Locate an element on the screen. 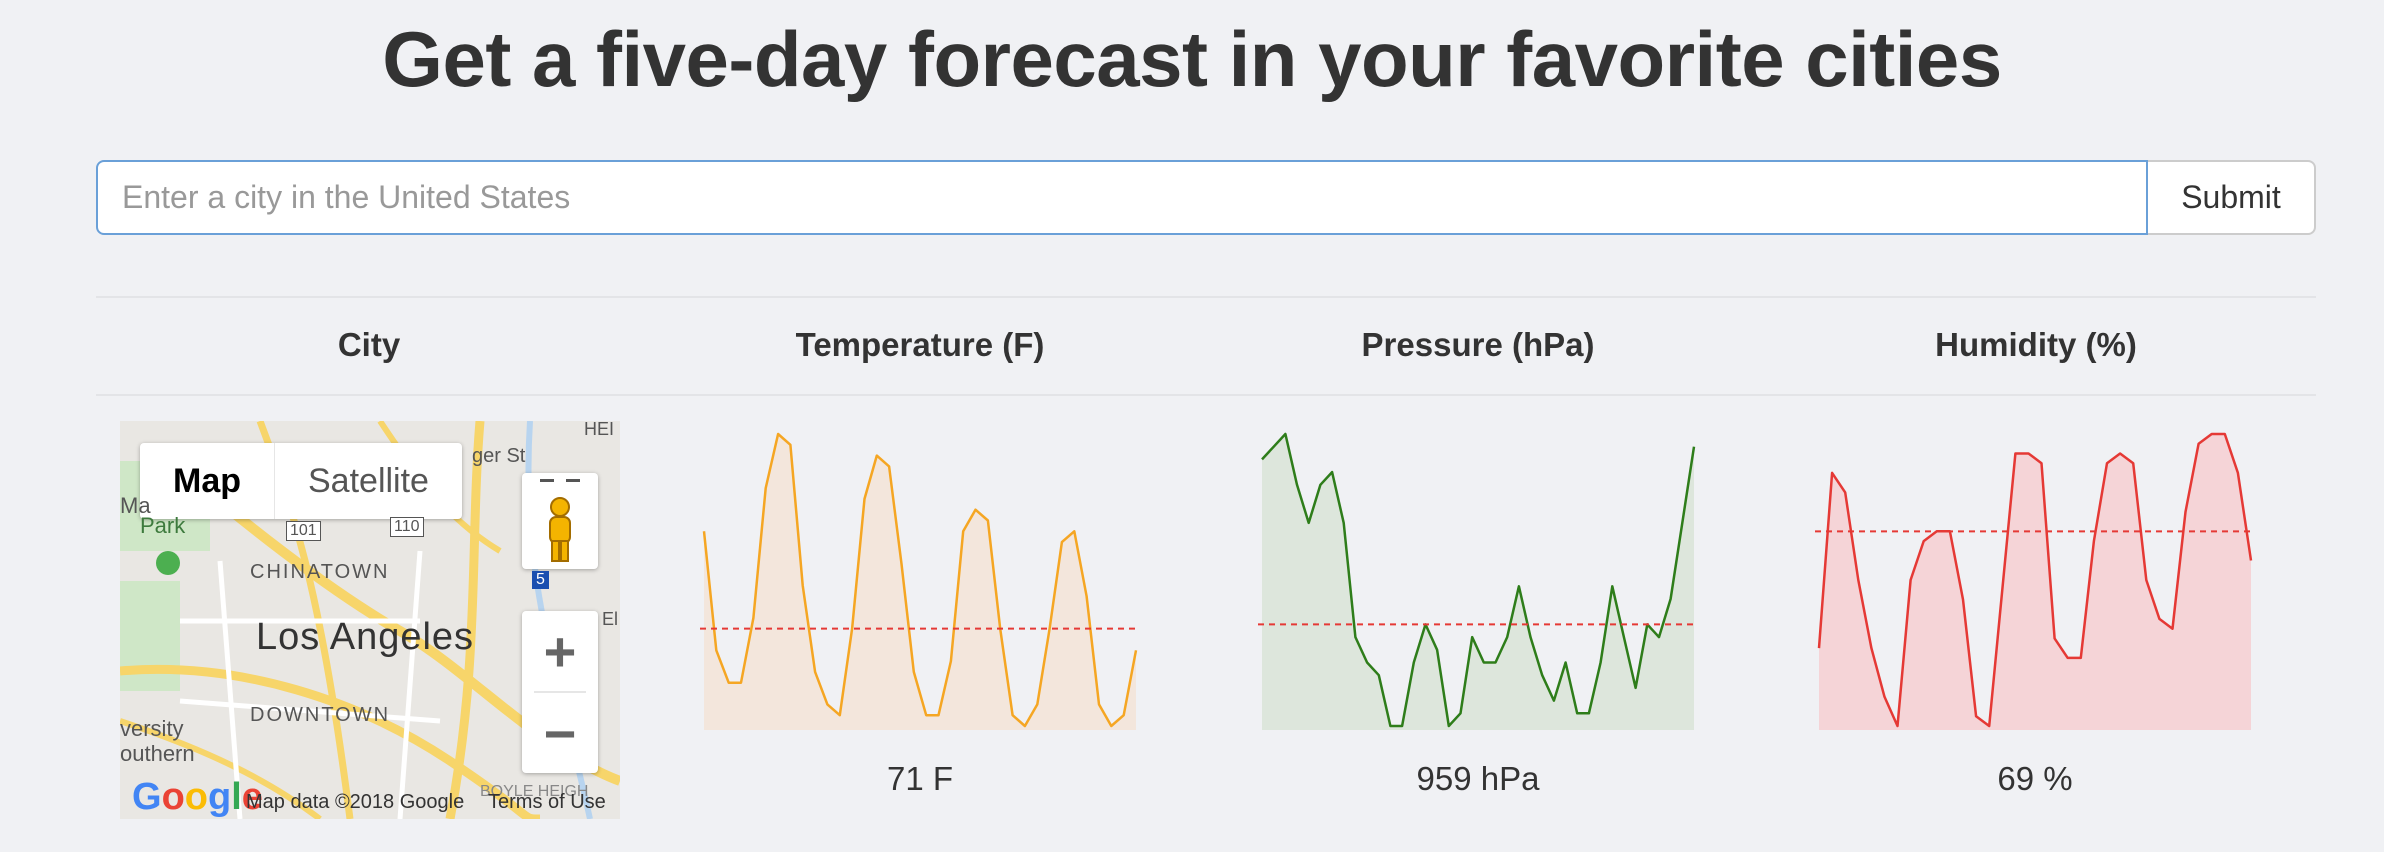 The height and width of the screenshot is (852, 2384). map-type-control: Map Satellite is located at coordinates (301, 481).